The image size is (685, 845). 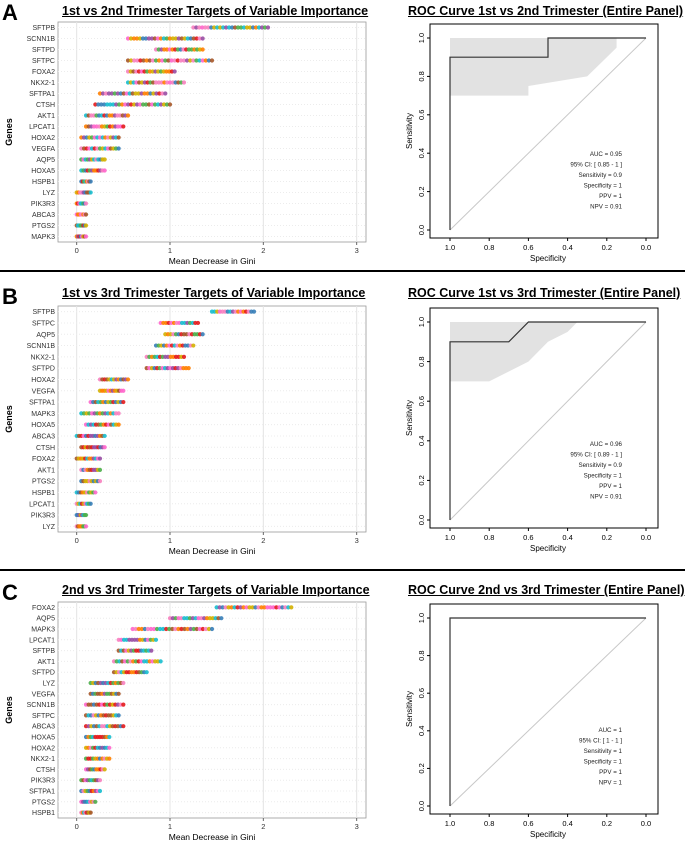 What do you see at coordinates (46, 470) in the screenshot?
I see `gene-label: AKT1` at bounding box center [46, 470].